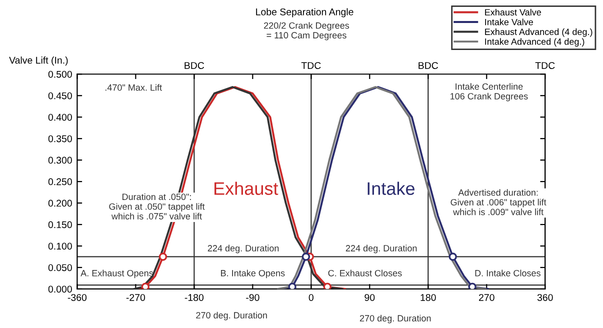 This screenshot has height=328, width=603. Describe the element at coordinates (246, 188) in the screenshot. I see `annotation: Exhaust` at that location.